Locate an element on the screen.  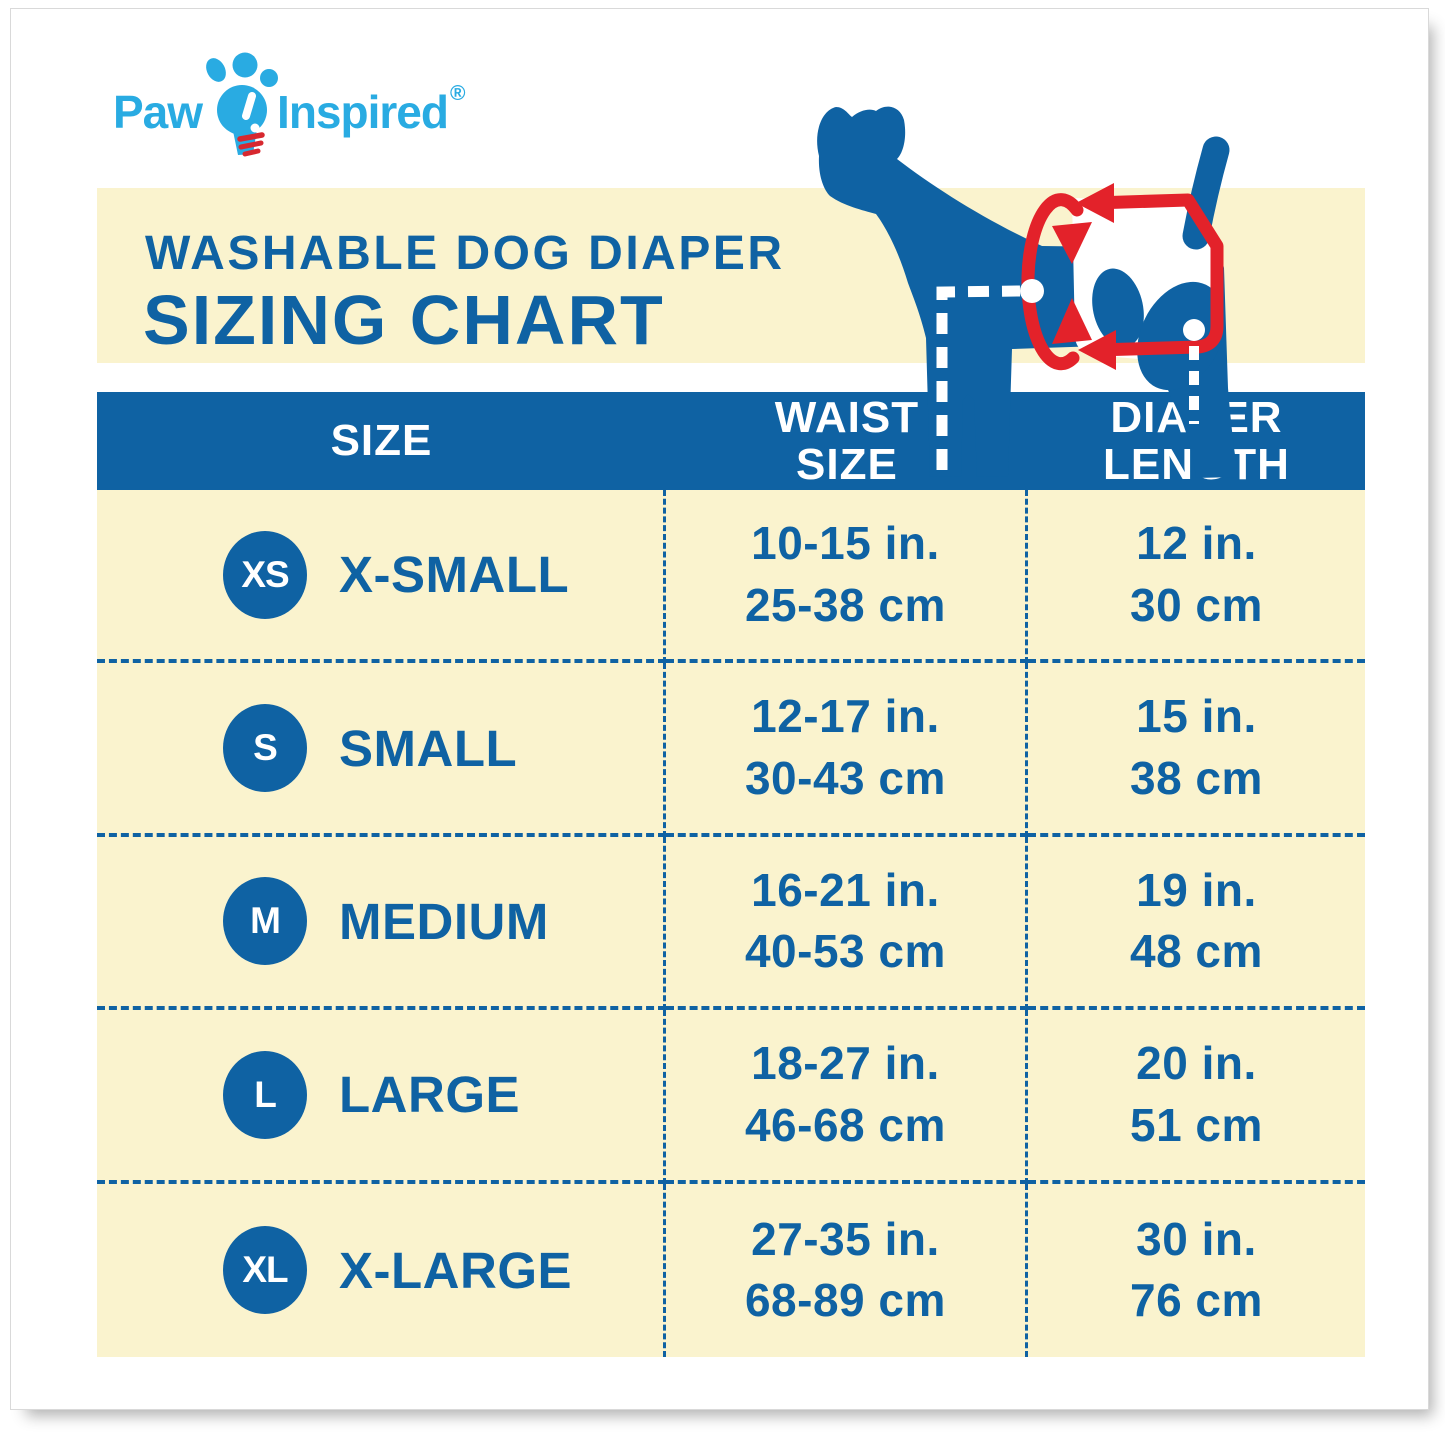
waist-size-cell: 18-27 in. 46-68 cm is located at coordinates (846, 1097).